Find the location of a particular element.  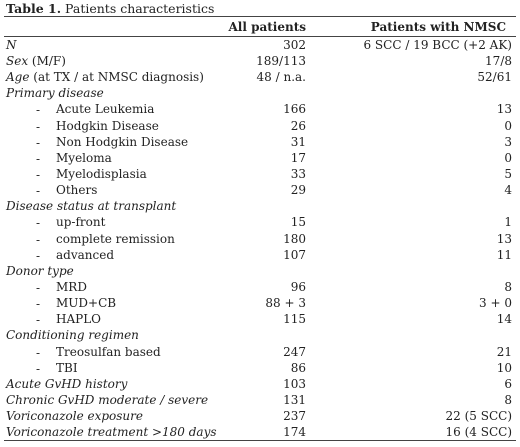

header-nmsc-patients: Patients with NMSC is located at coordinates (414, 26).